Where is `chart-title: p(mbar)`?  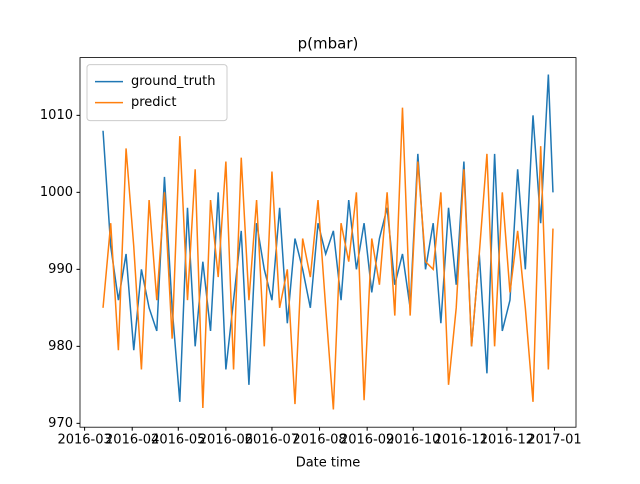 chart-title: p(mbar) is located at coordinates (328, 44).